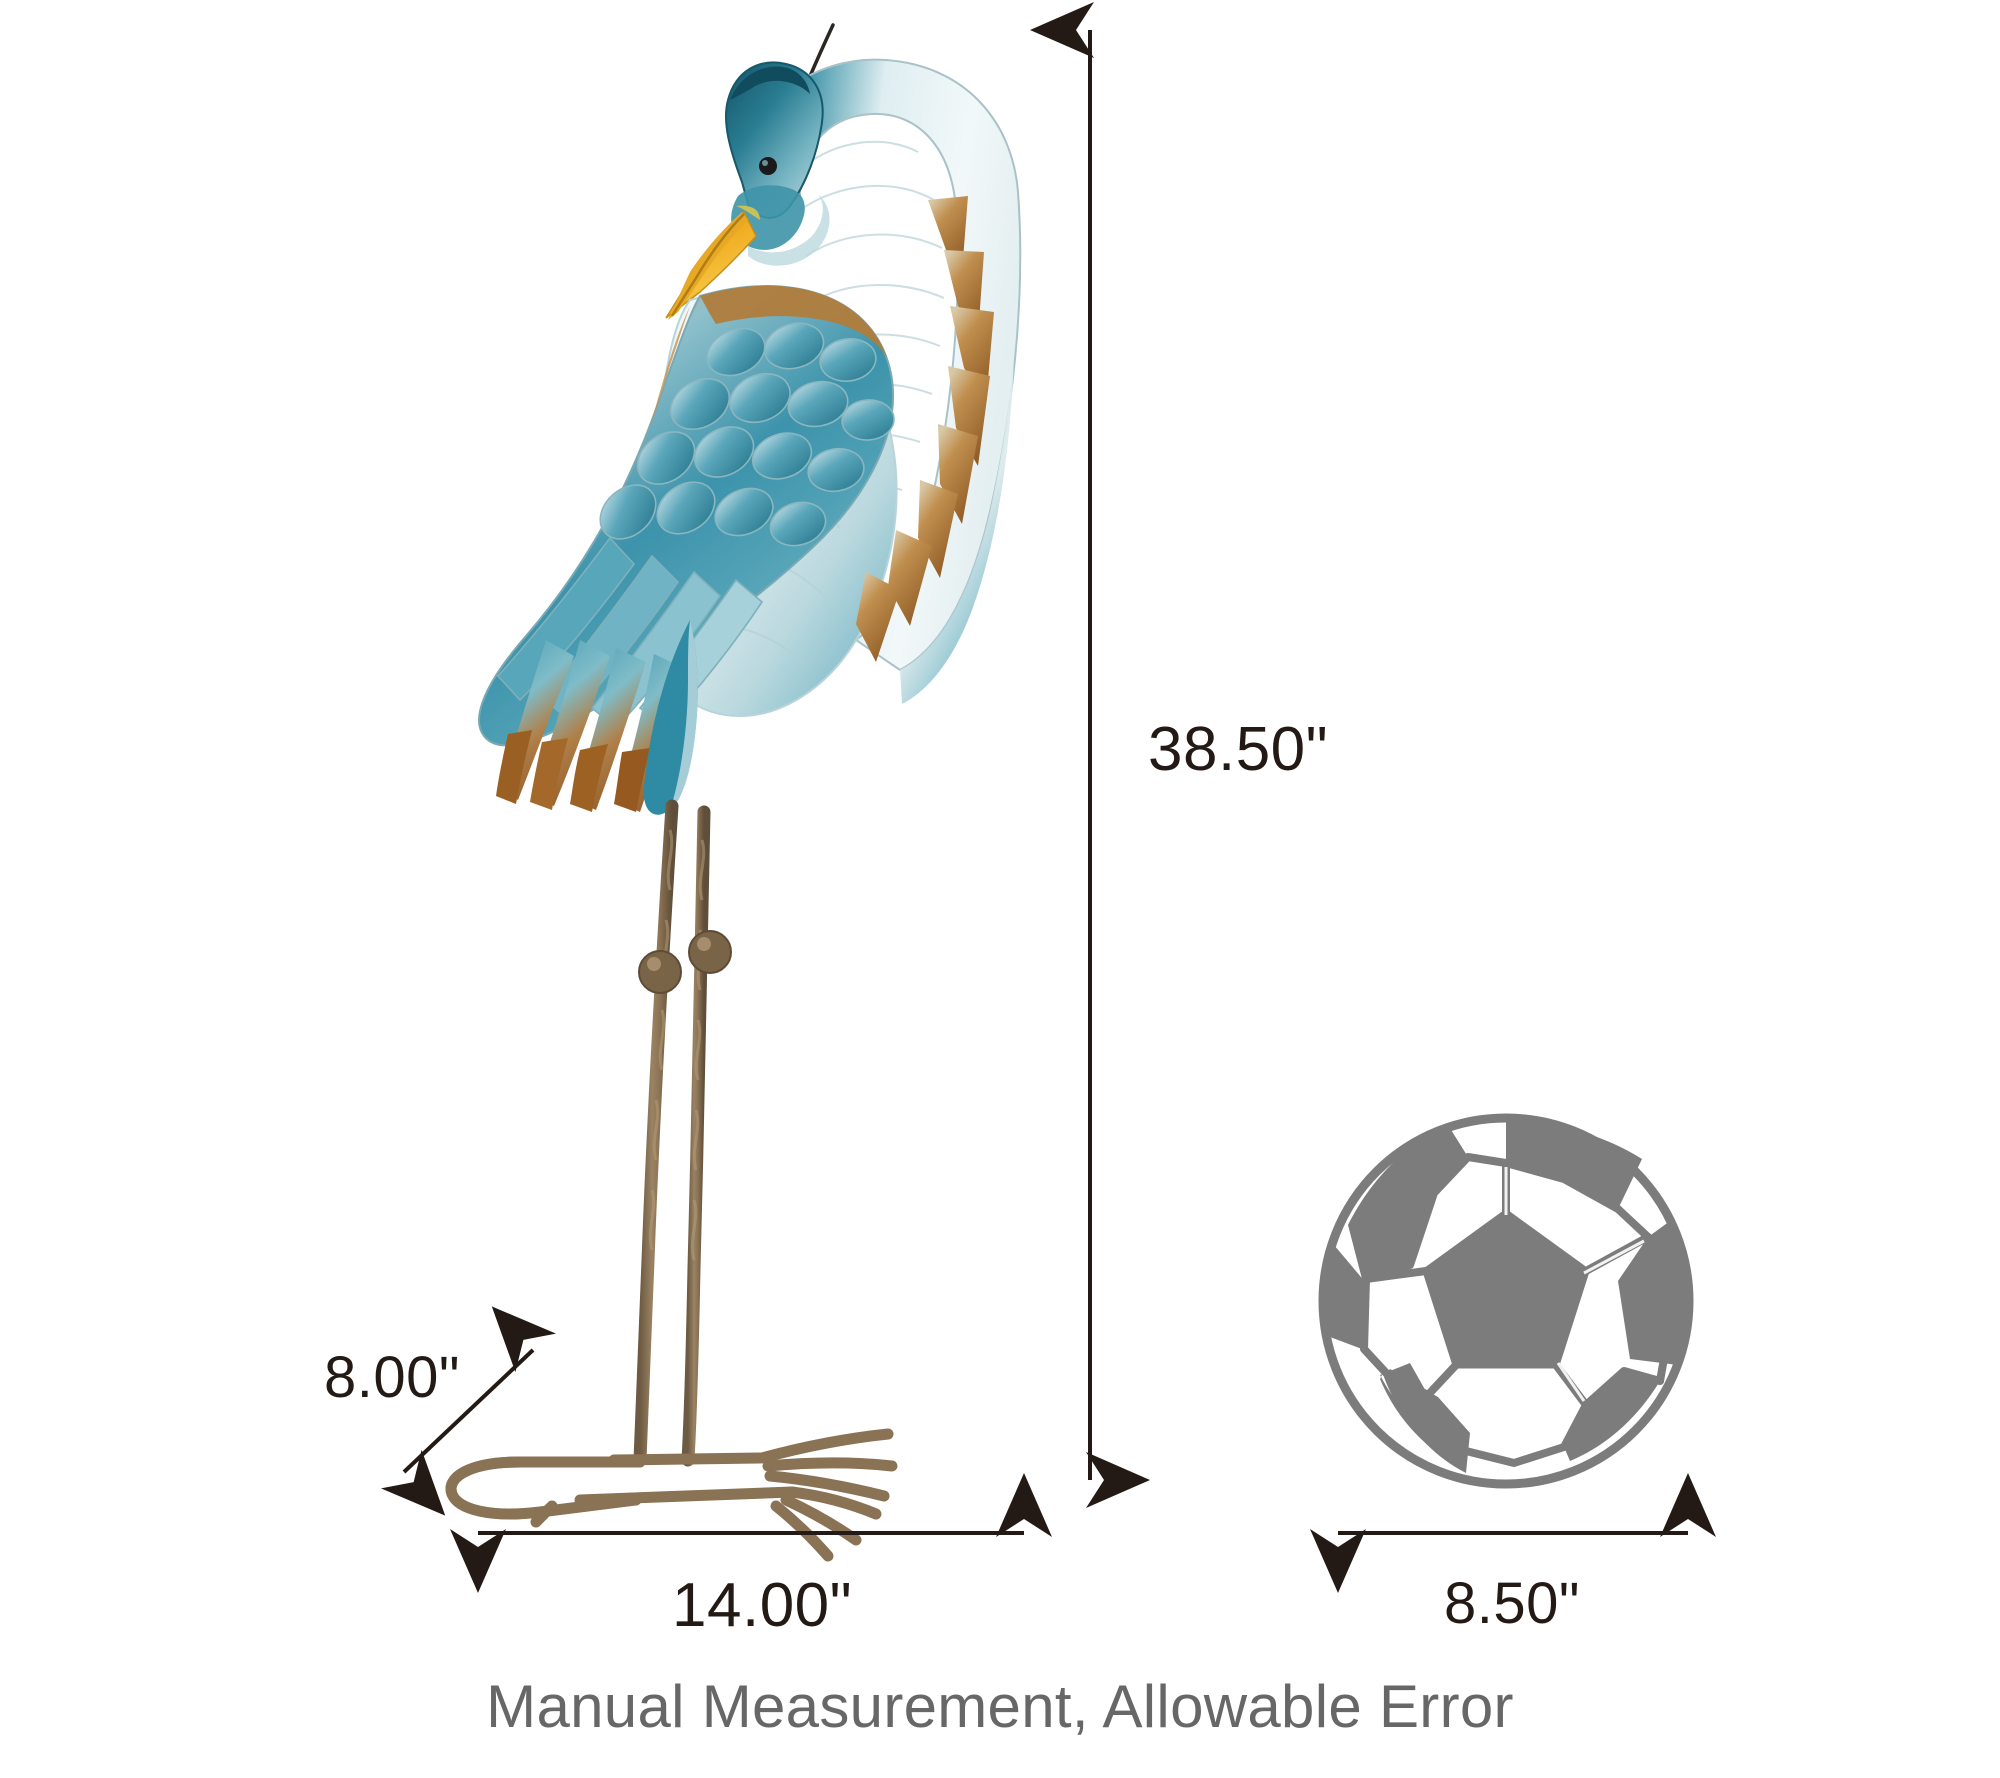 The width and height of the screenshot is (2000, 1778). What do you see at coordinates (682, 1133) in the screenshot?
I see `heron-legs` at bounding box center [682, 1133].